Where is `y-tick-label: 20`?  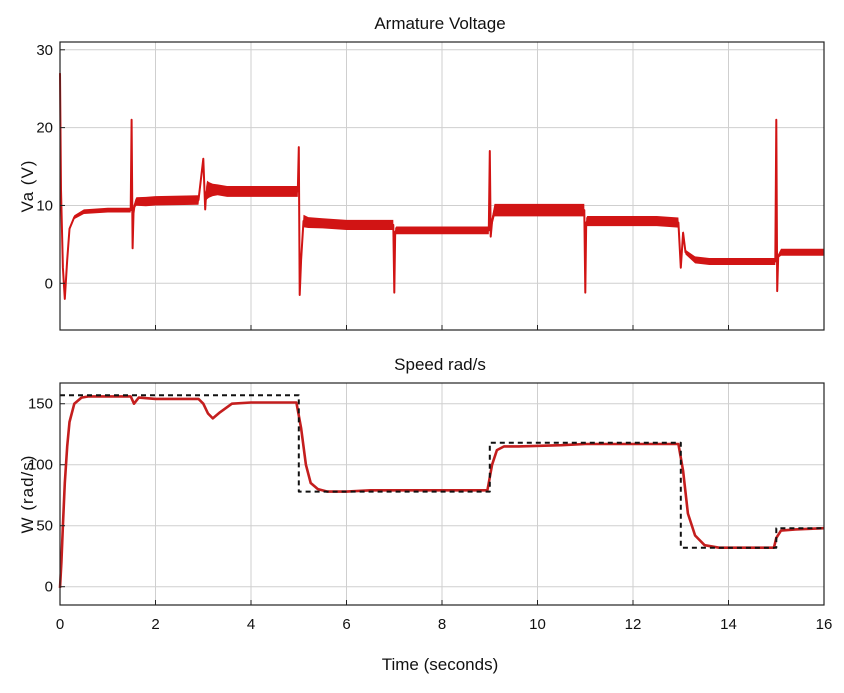 y-tick-label: 20 is located at coordinates (44, 128).